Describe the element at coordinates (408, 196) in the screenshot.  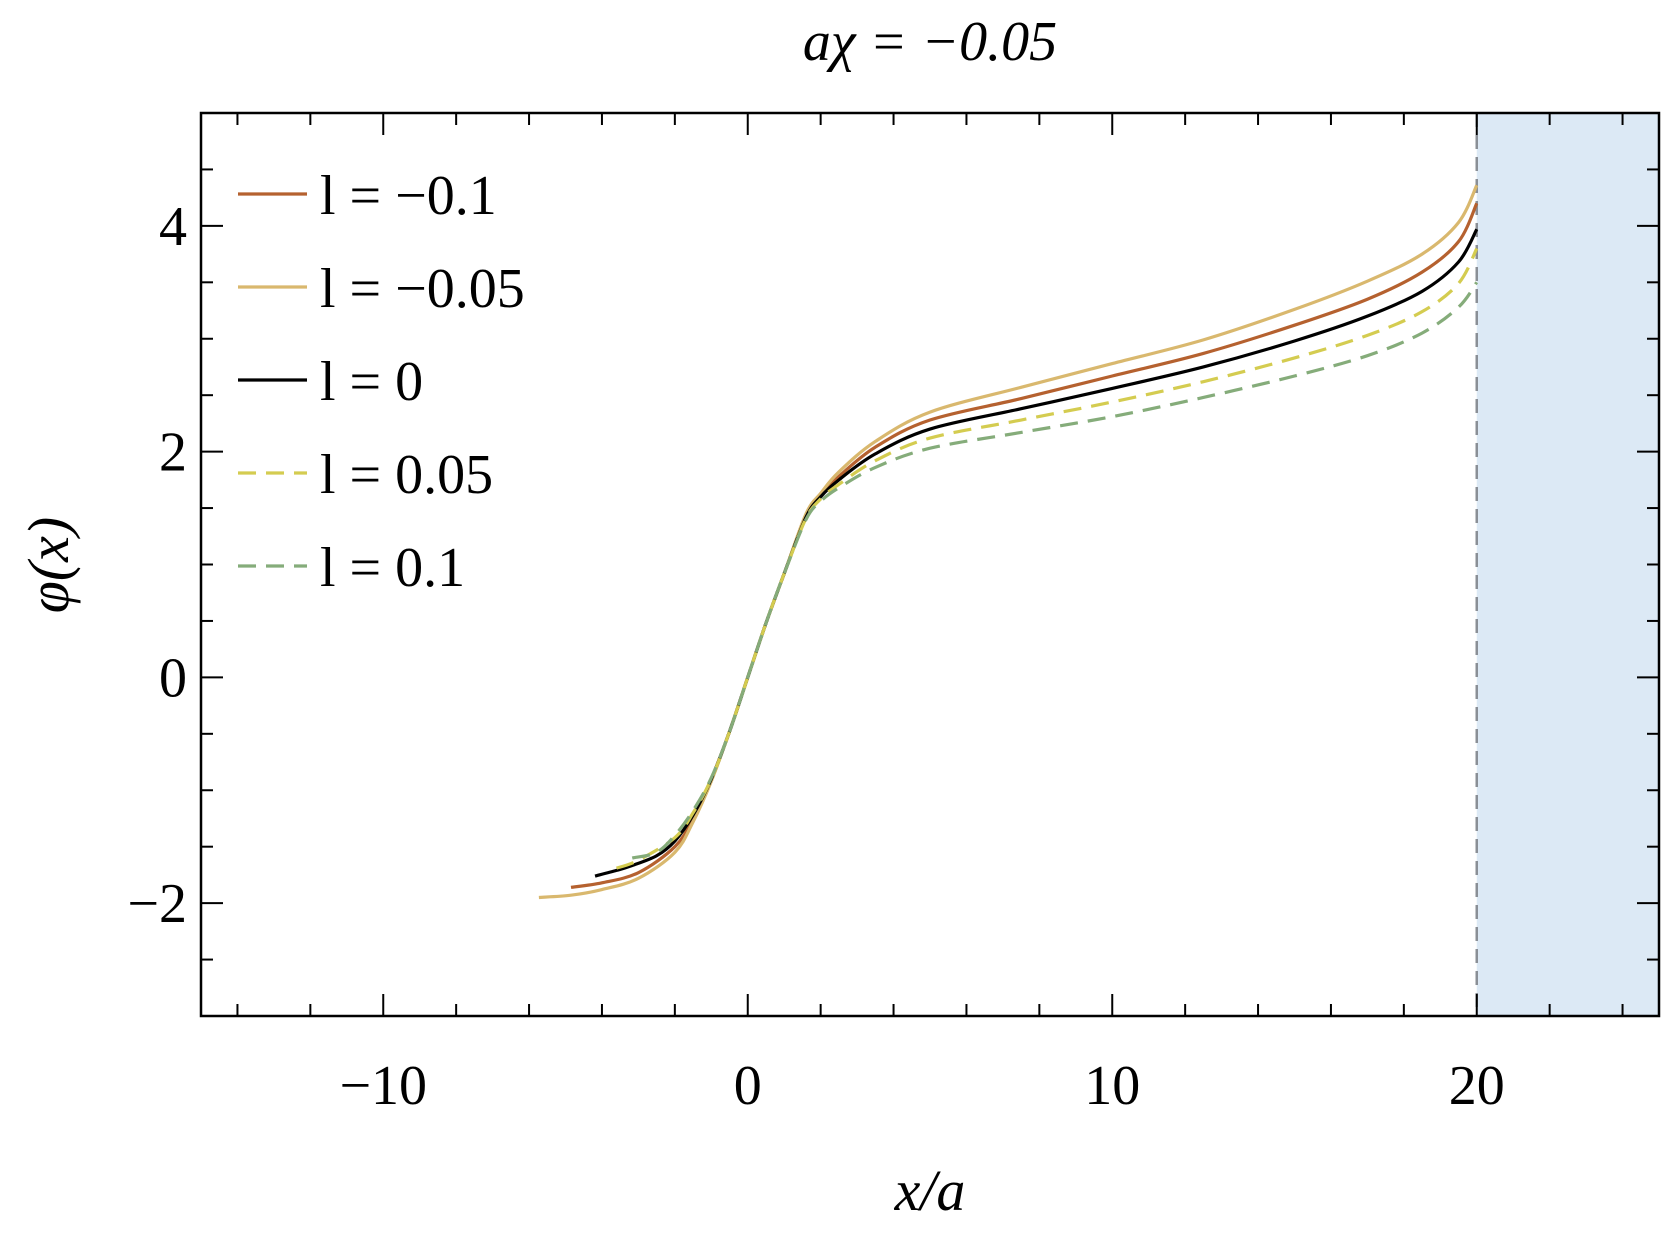
I see `legend-label-0: l = −0.1` at that location.